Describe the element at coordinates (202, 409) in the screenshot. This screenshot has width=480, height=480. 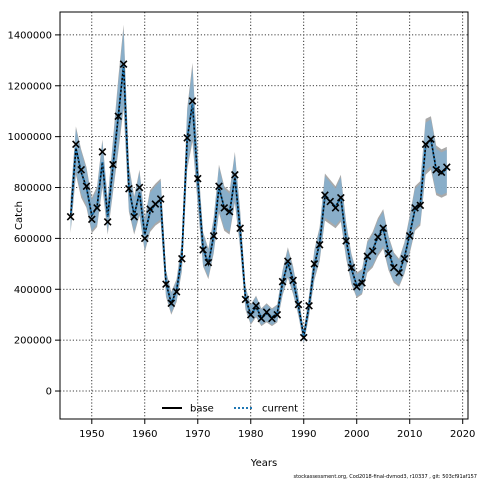
I see `legend-label-base: base` at that location.